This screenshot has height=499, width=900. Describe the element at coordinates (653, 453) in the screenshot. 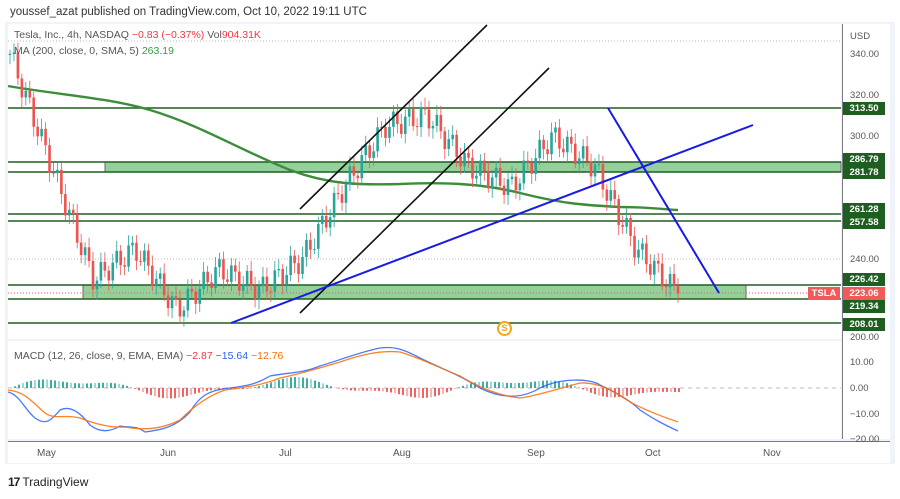

I see `month-label: Oct` at that location.